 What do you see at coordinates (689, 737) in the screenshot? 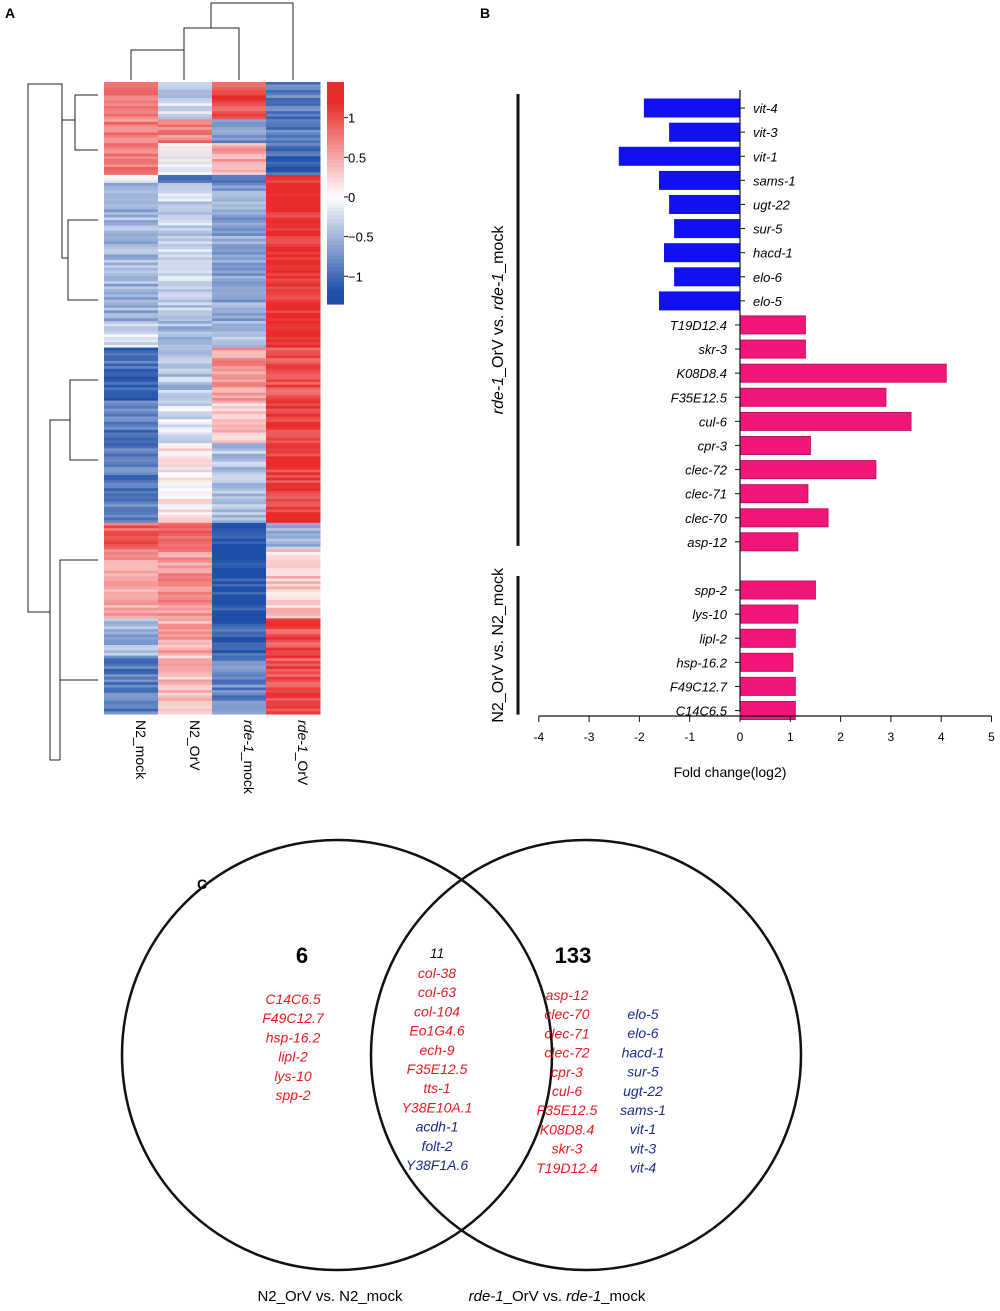
I see `x-tick-label: -1` at bounding box center [689, 737].